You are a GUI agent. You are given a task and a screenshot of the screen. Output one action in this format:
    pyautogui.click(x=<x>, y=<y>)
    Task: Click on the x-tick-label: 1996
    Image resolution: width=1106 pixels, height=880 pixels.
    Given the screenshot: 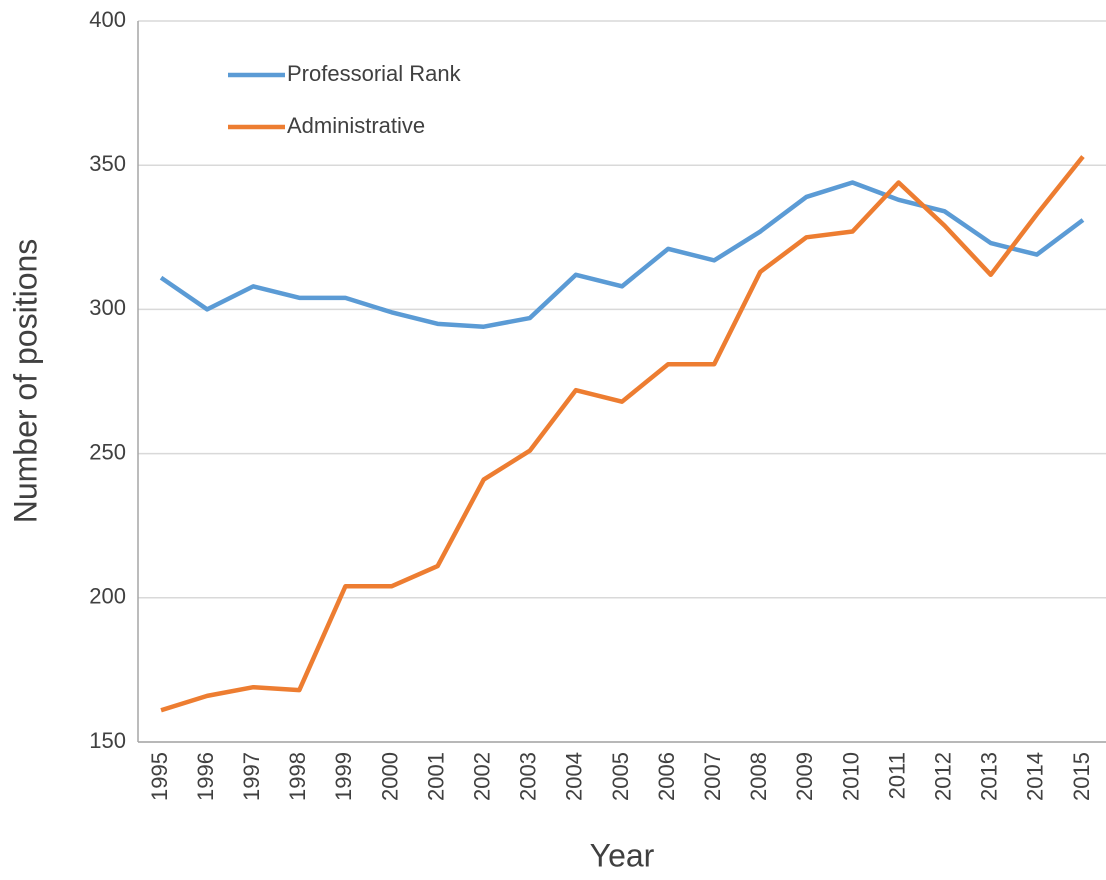 What is the action you would take?
    pyautogui.click(x=205, y=776)
    